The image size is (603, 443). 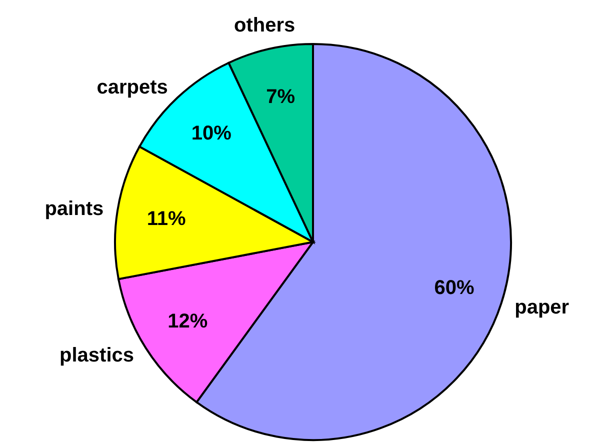 What do you see at coordinates (542, 307) in the screenshot?
I see `slice-label: paper` at bounding box center [542, 307].